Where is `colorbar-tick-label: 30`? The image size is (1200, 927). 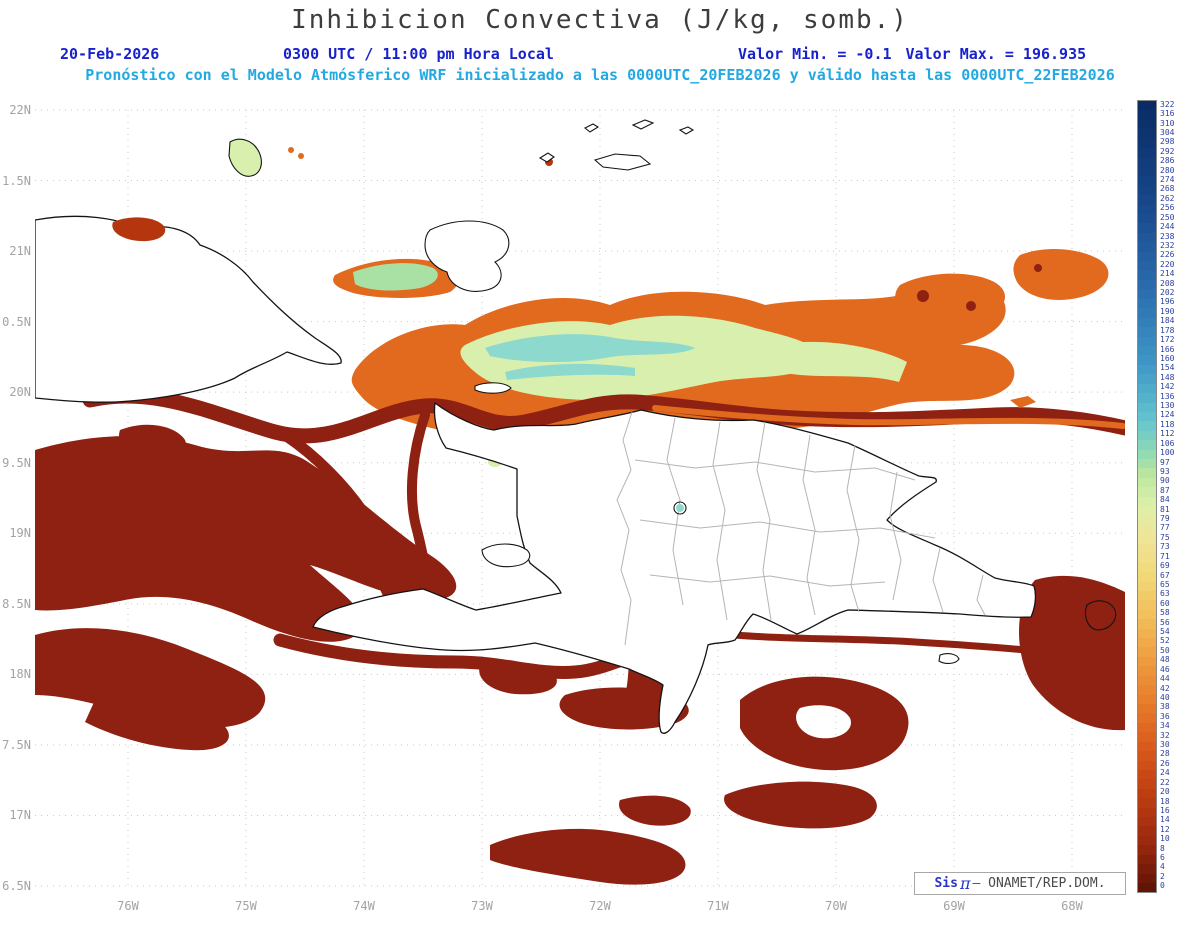 colorbar-tick-label: 30 is located at coordinates (1165, 745).